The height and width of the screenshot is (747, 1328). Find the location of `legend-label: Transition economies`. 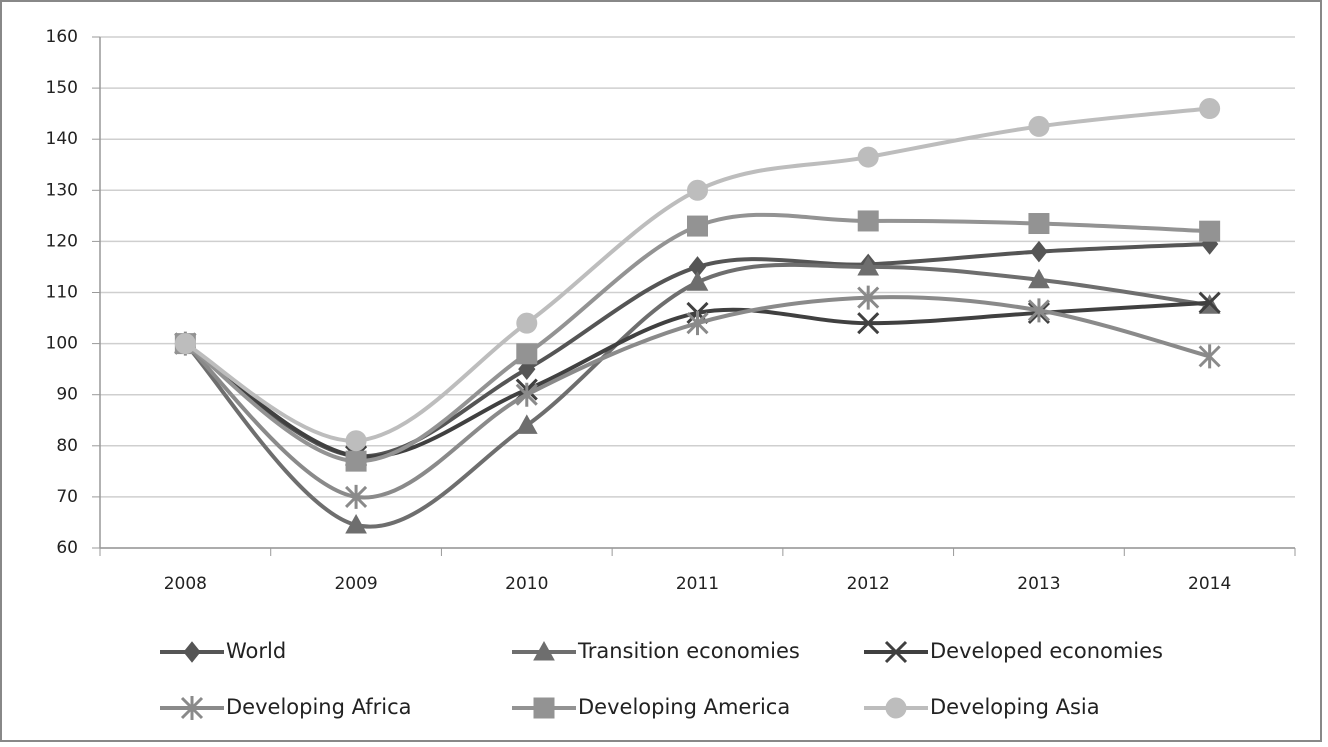

legend-label: Transition economies is located at coordinates (688, 651).